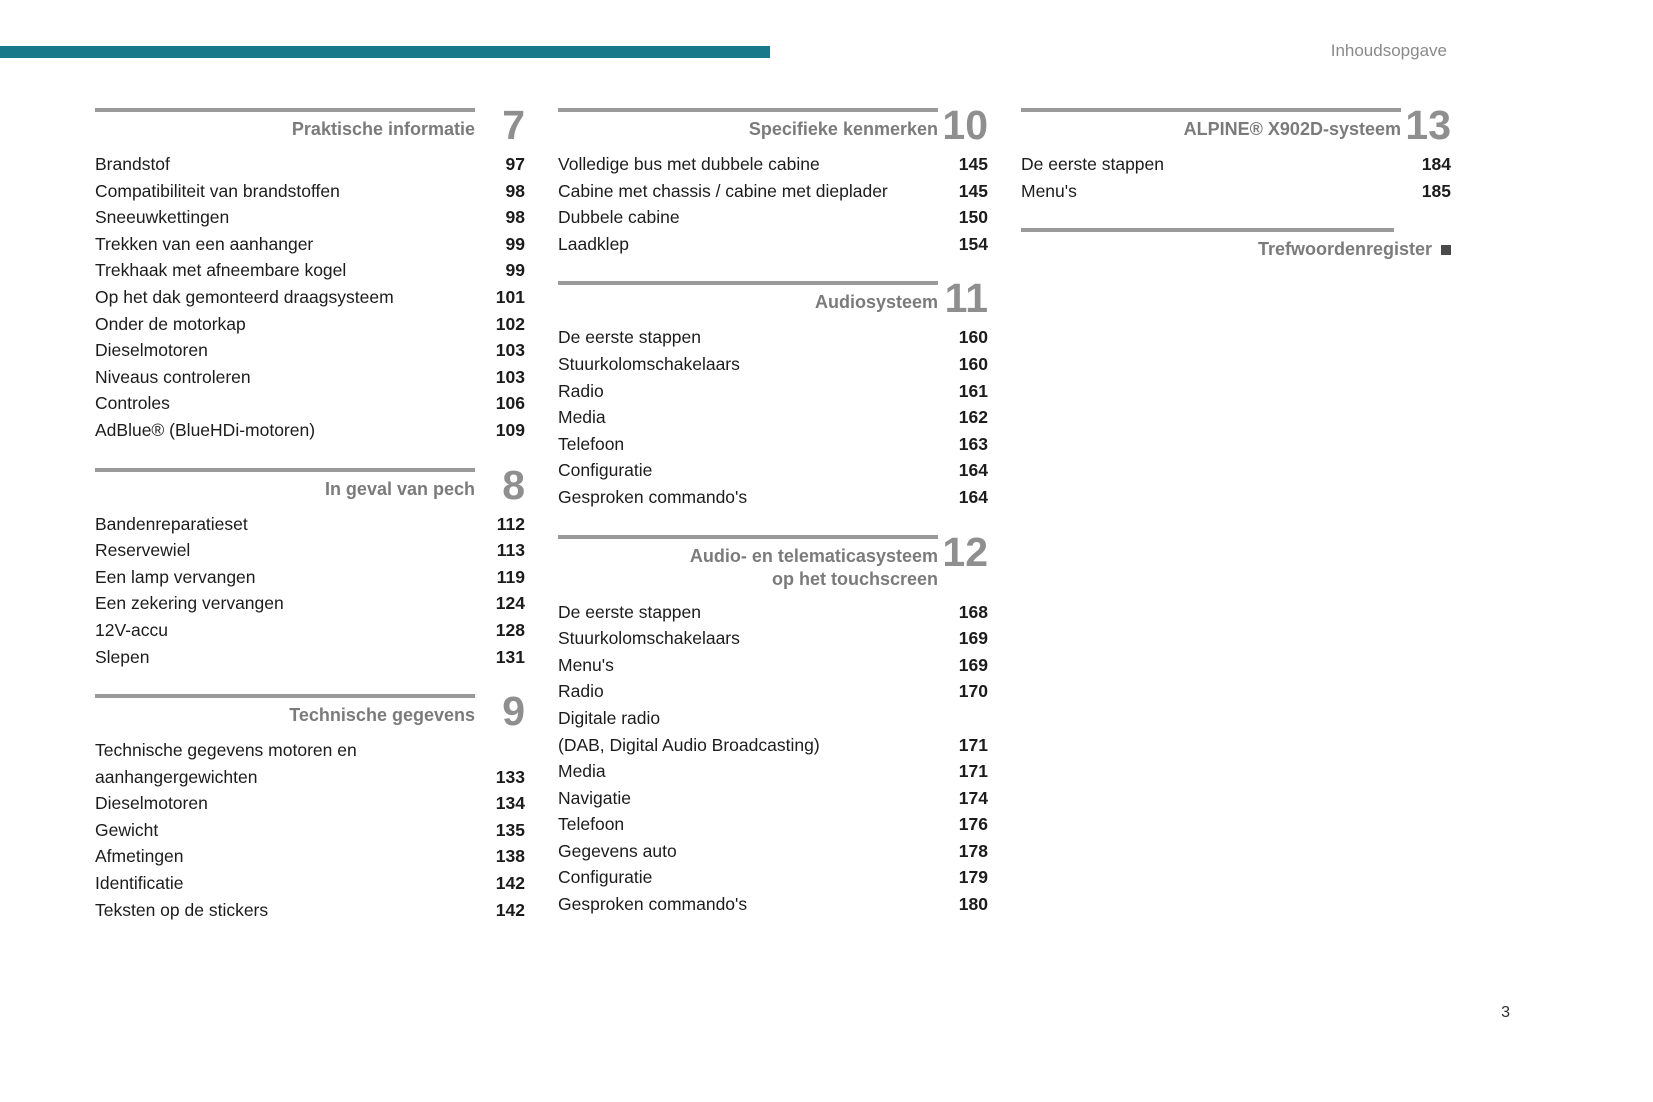 Image resolution: width=1653 pixels, height=1102 pixels. I want to click on toc-item-page: 106, so click(510, 403).